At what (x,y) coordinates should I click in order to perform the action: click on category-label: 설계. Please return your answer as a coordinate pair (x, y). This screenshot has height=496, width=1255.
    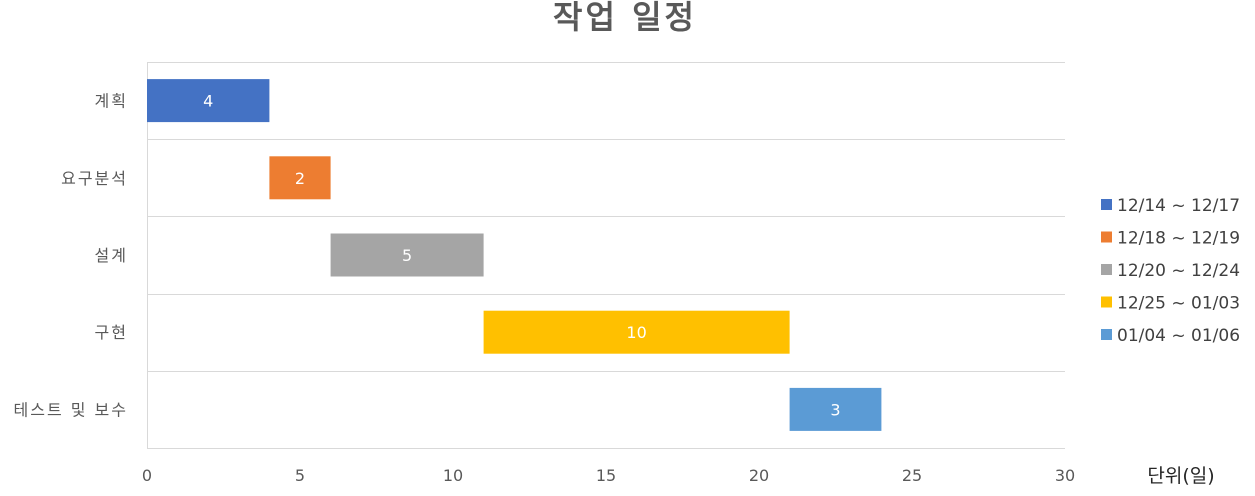
    Looking at the image, I should click on (111, 255).